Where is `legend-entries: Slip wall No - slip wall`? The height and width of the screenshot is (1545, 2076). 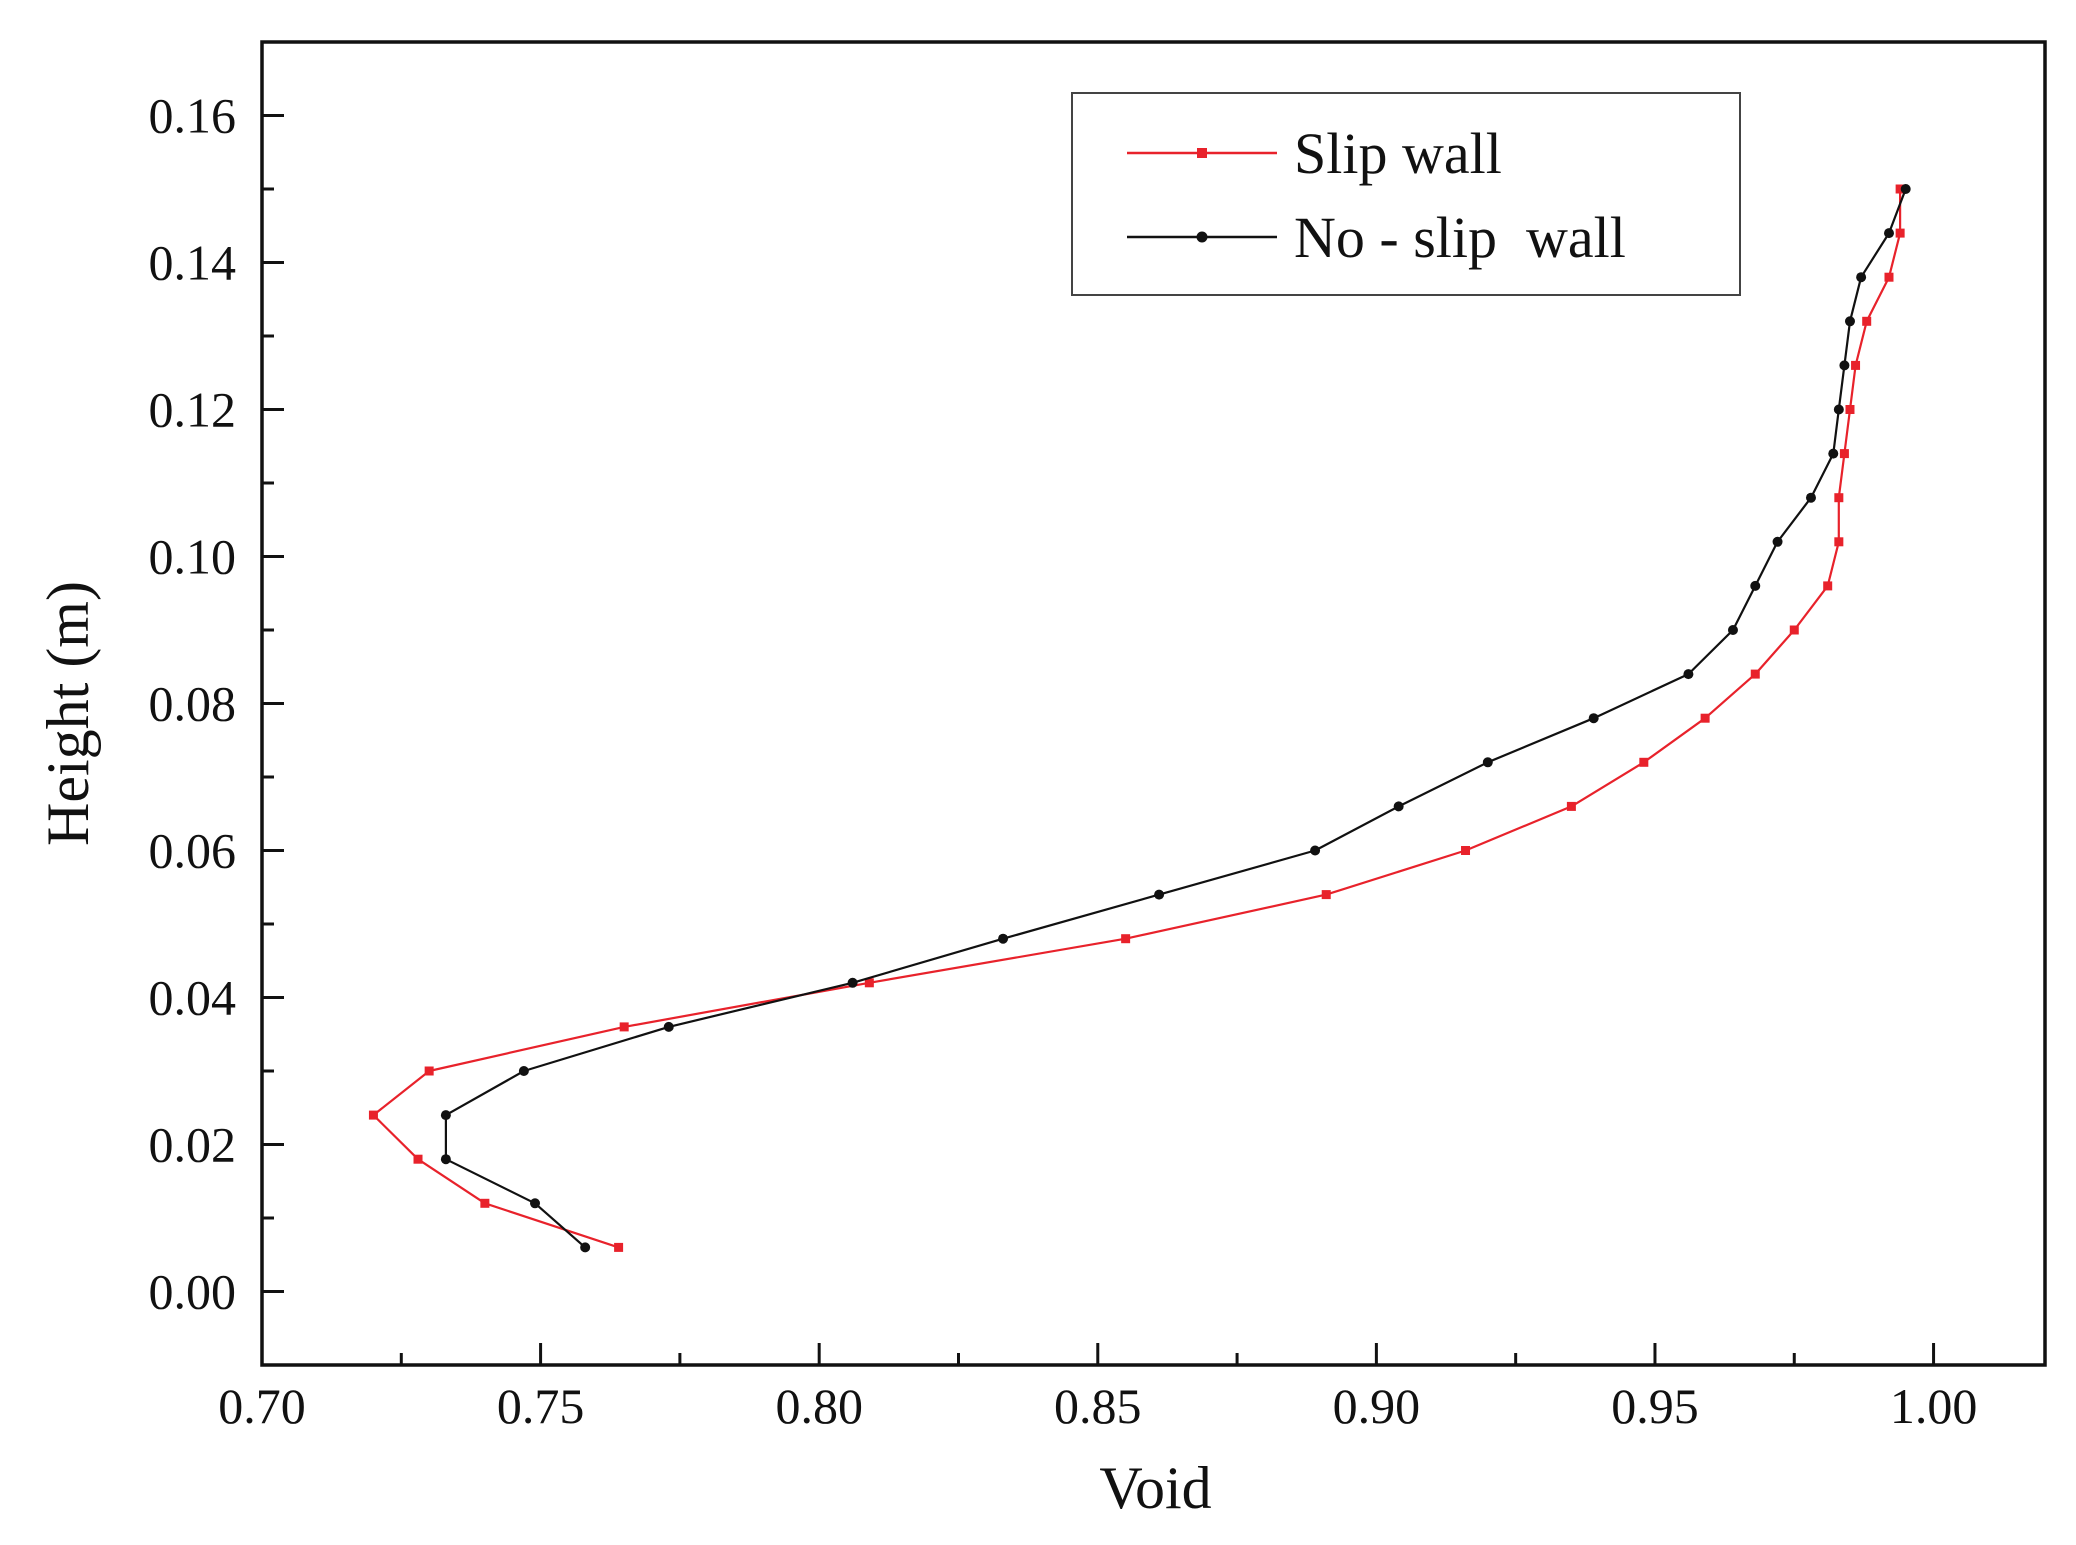
legend-entries: Slip wall No - slip wall is located at coordinates (1376, 195).